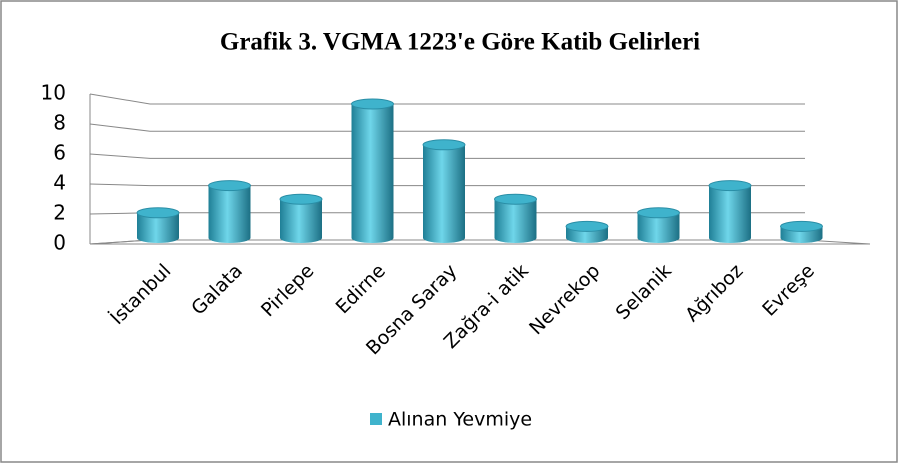 This screenshot has width=899, height=468. What do you see at coordinates (59, 153) in the screenshot?
I see `y-tick-label: 6` at bounding box center [59, 153].